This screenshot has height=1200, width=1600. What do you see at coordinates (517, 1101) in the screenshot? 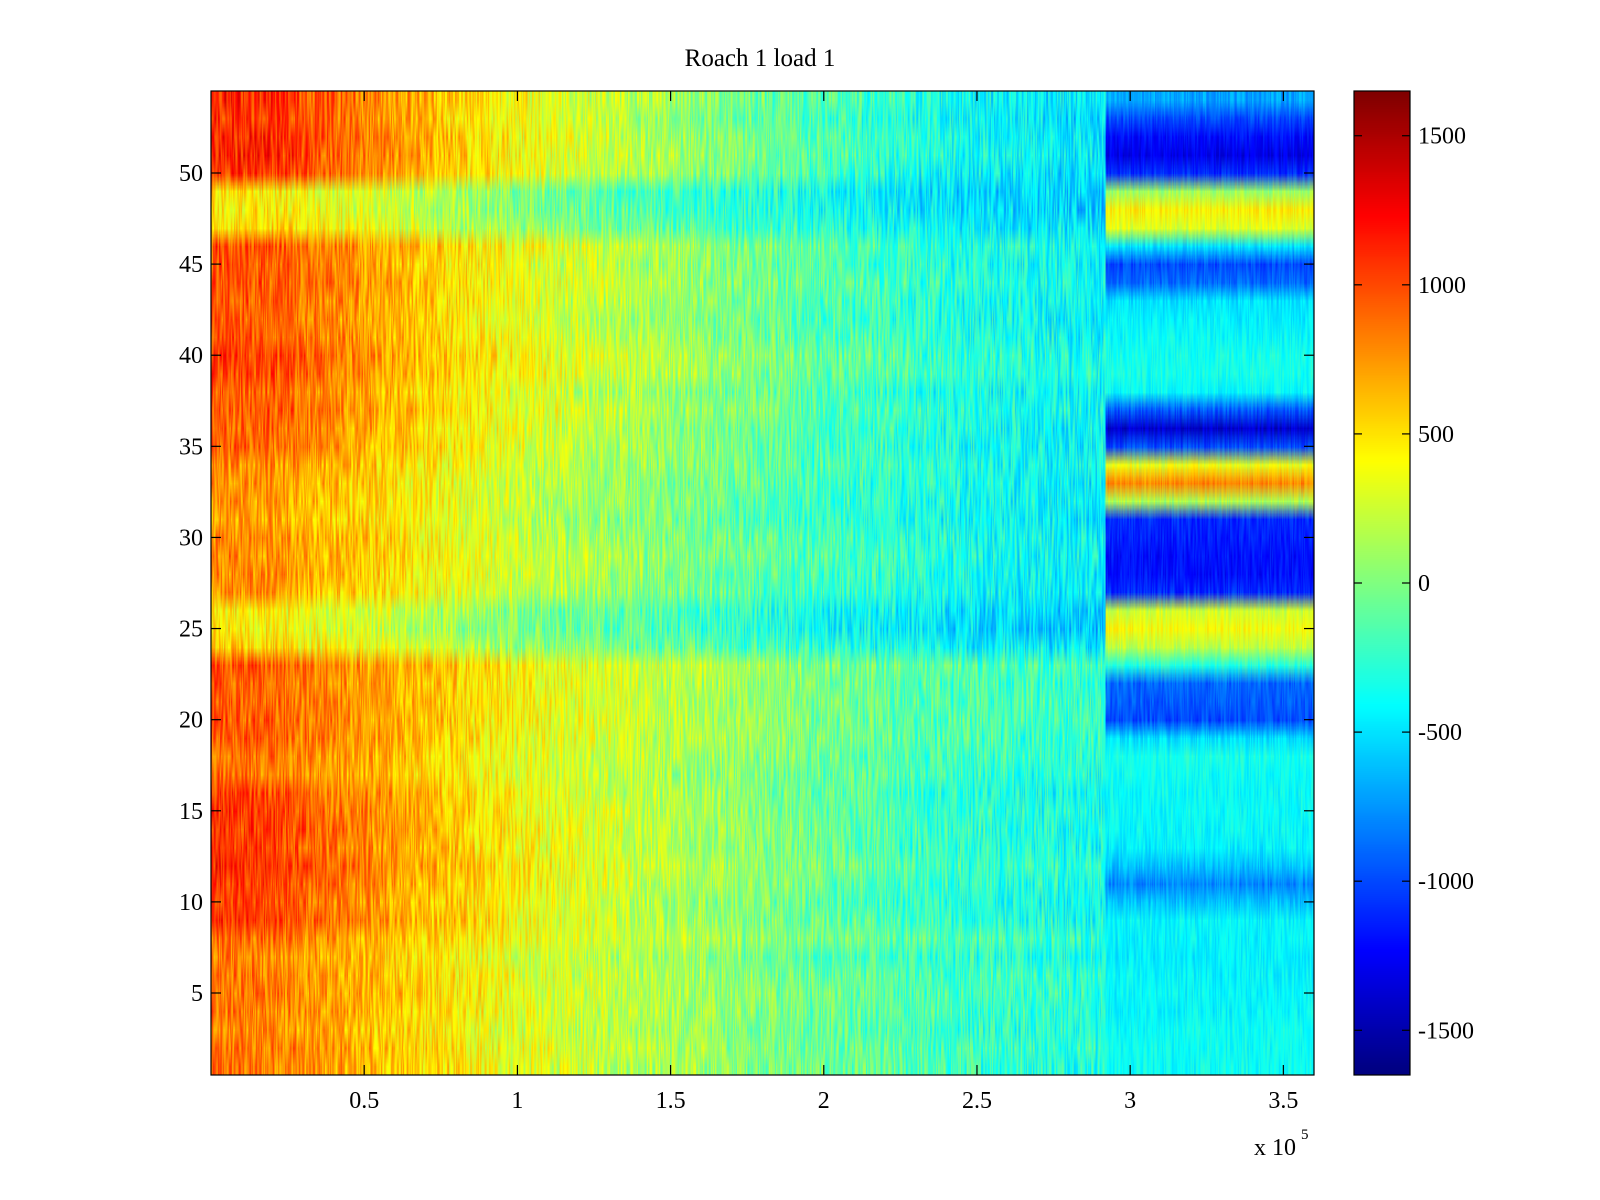
I see `x-tick-label: 1` at bounding box center [517, 1101].